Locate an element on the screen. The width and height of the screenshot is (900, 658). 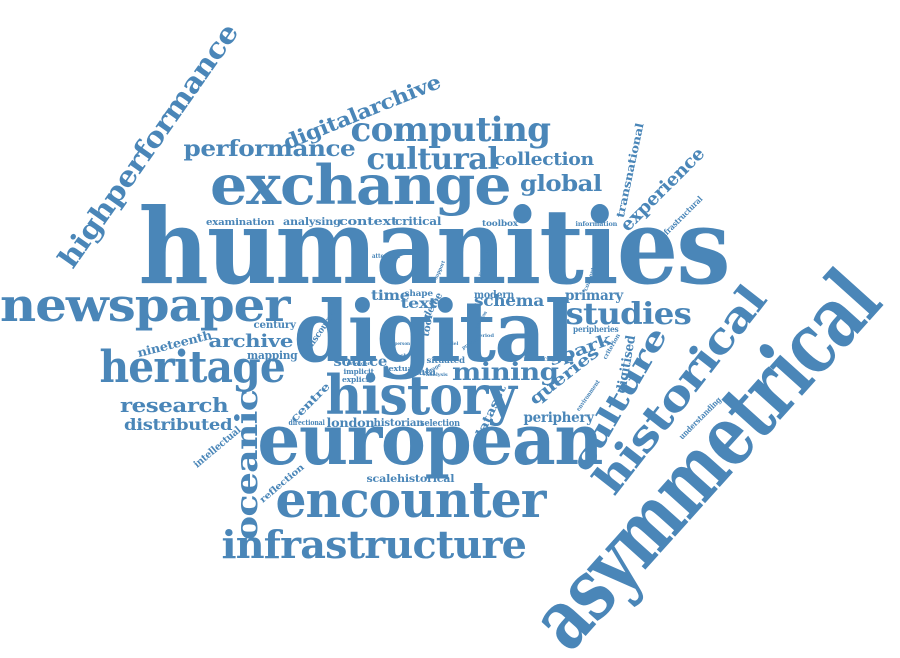
word-critical: critical is located at coordinates (418, 221).